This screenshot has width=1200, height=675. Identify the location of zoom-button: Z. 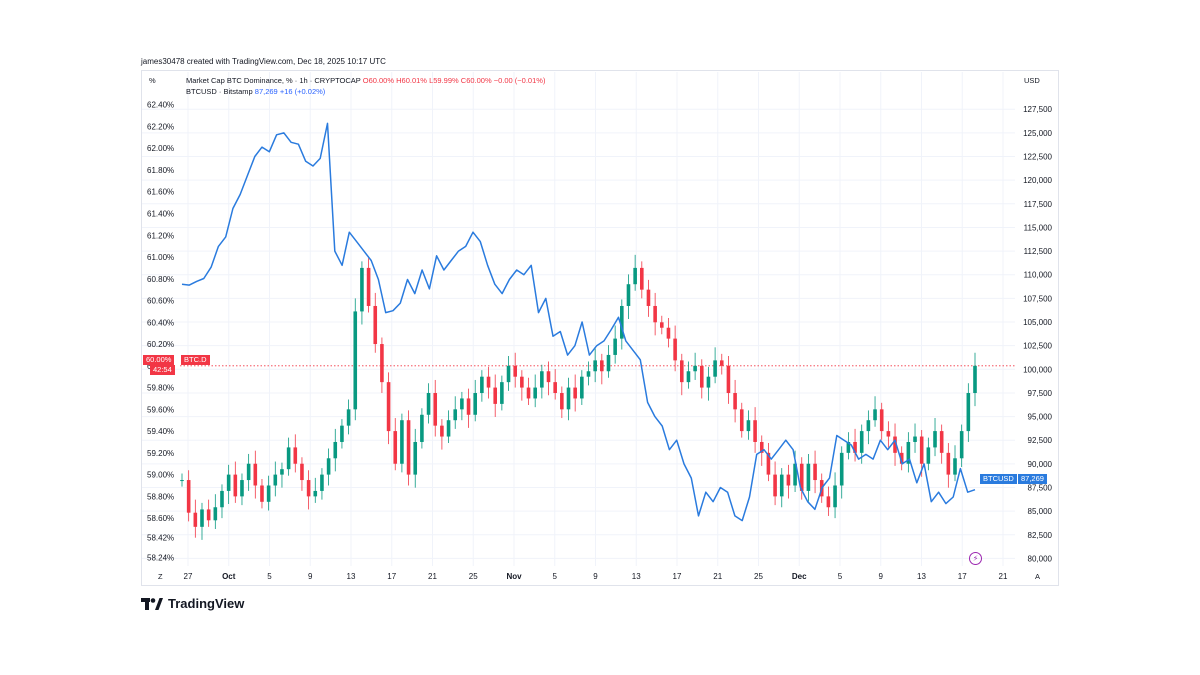
(160, 576).